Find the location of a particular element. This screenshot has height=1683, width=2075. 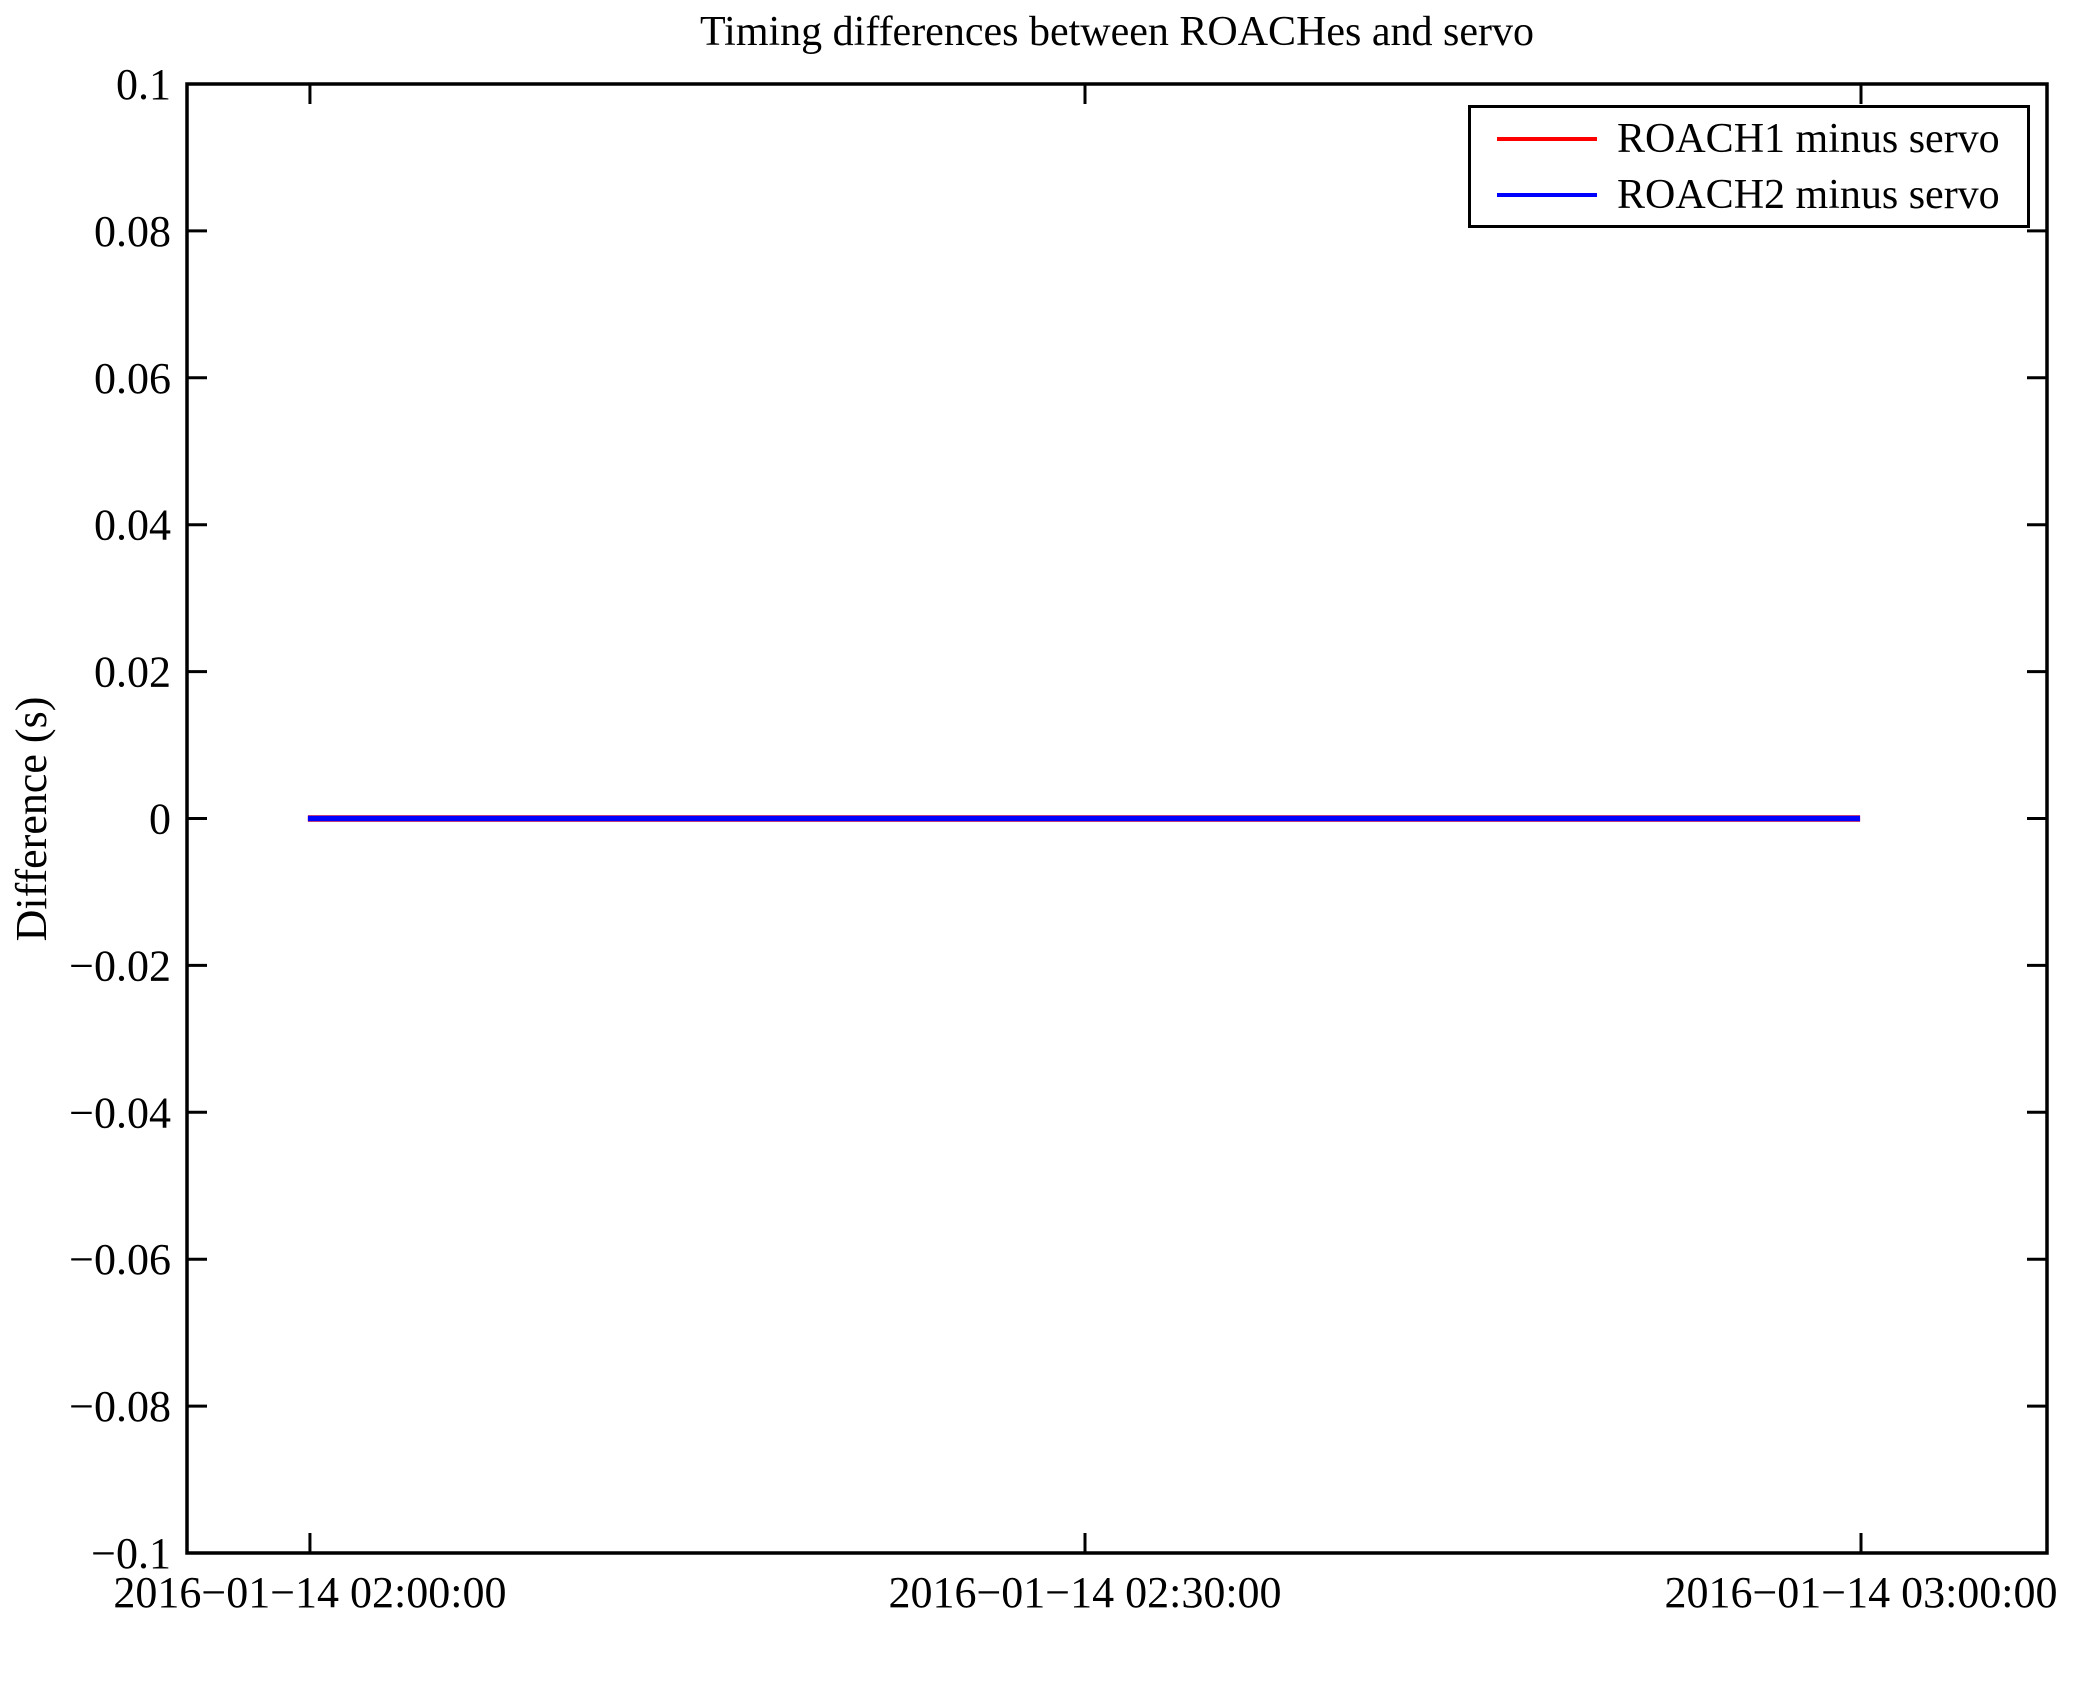

y-tick-label: 0.04 is located at coordinates (132, 525).